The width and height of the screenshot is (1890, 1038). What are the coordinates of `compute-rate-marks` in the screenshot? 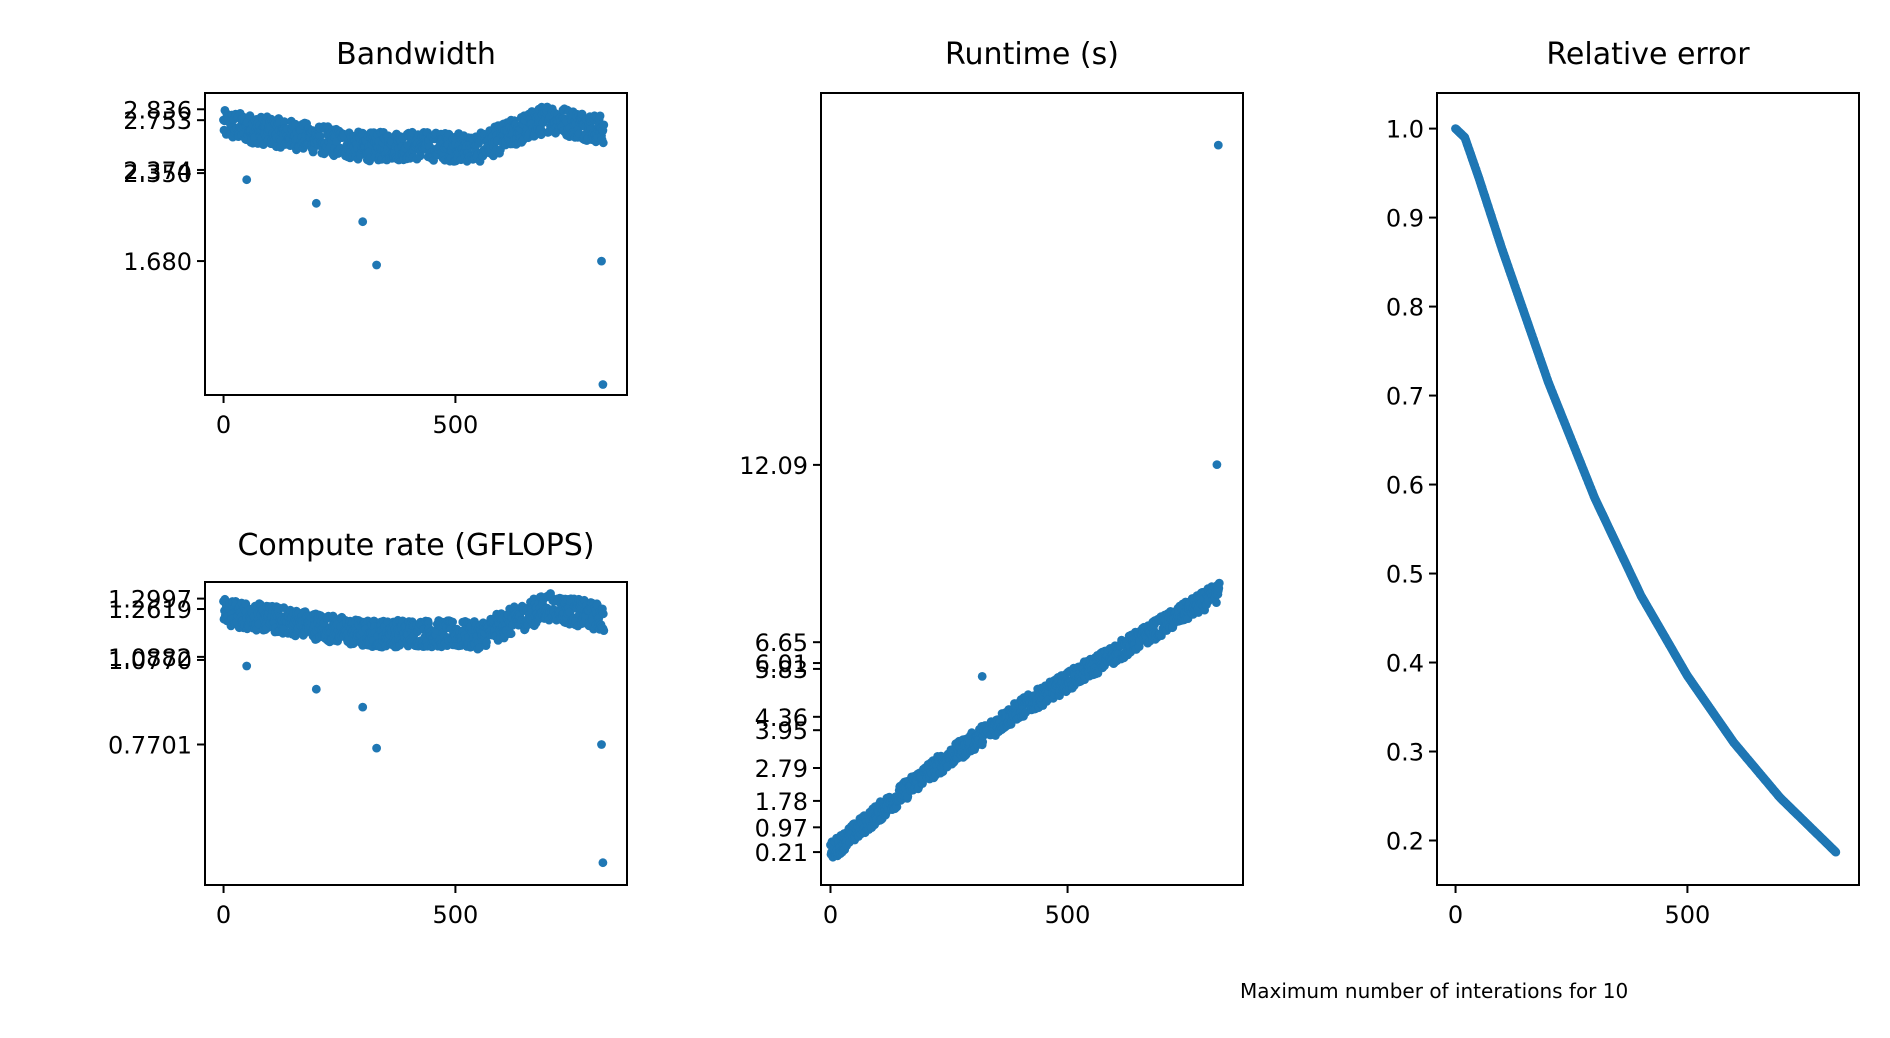 It's located at (414, 728).